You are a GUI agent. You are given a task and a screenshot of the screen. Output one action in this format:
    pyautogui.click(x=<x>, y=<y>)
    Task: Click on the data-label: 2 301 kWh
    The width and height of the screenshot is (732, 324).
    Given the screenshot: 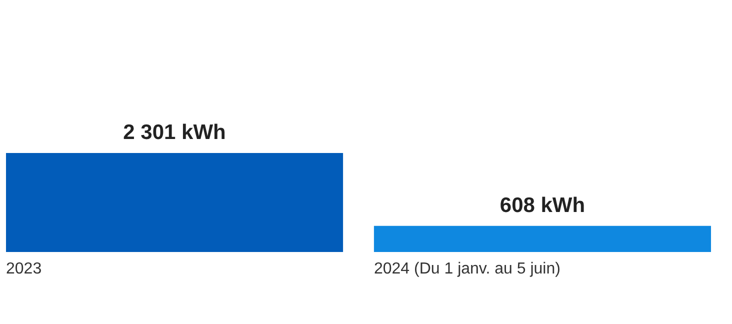 What is the action you would take?
    pyautogui.click(x=174, y=132)
    